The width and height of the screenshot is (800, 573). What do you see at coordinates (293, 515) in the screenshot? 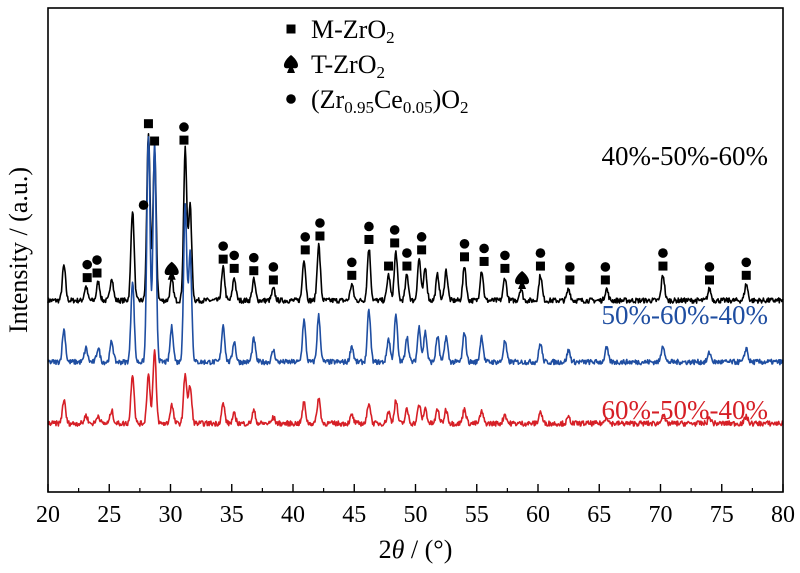
I see `x-tick-label: 40` at bounding box center [293, 515].